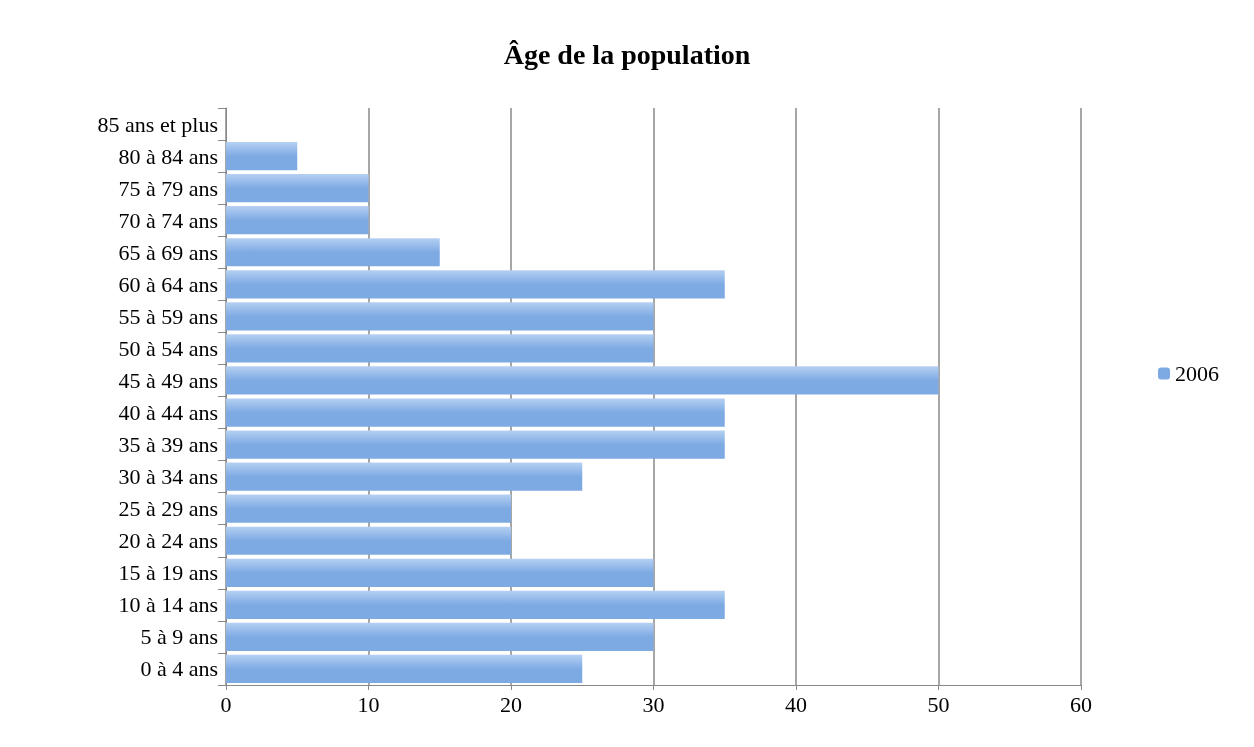  I want to click on y-tick-label: 45 à 49 ans, so click(168, 380).